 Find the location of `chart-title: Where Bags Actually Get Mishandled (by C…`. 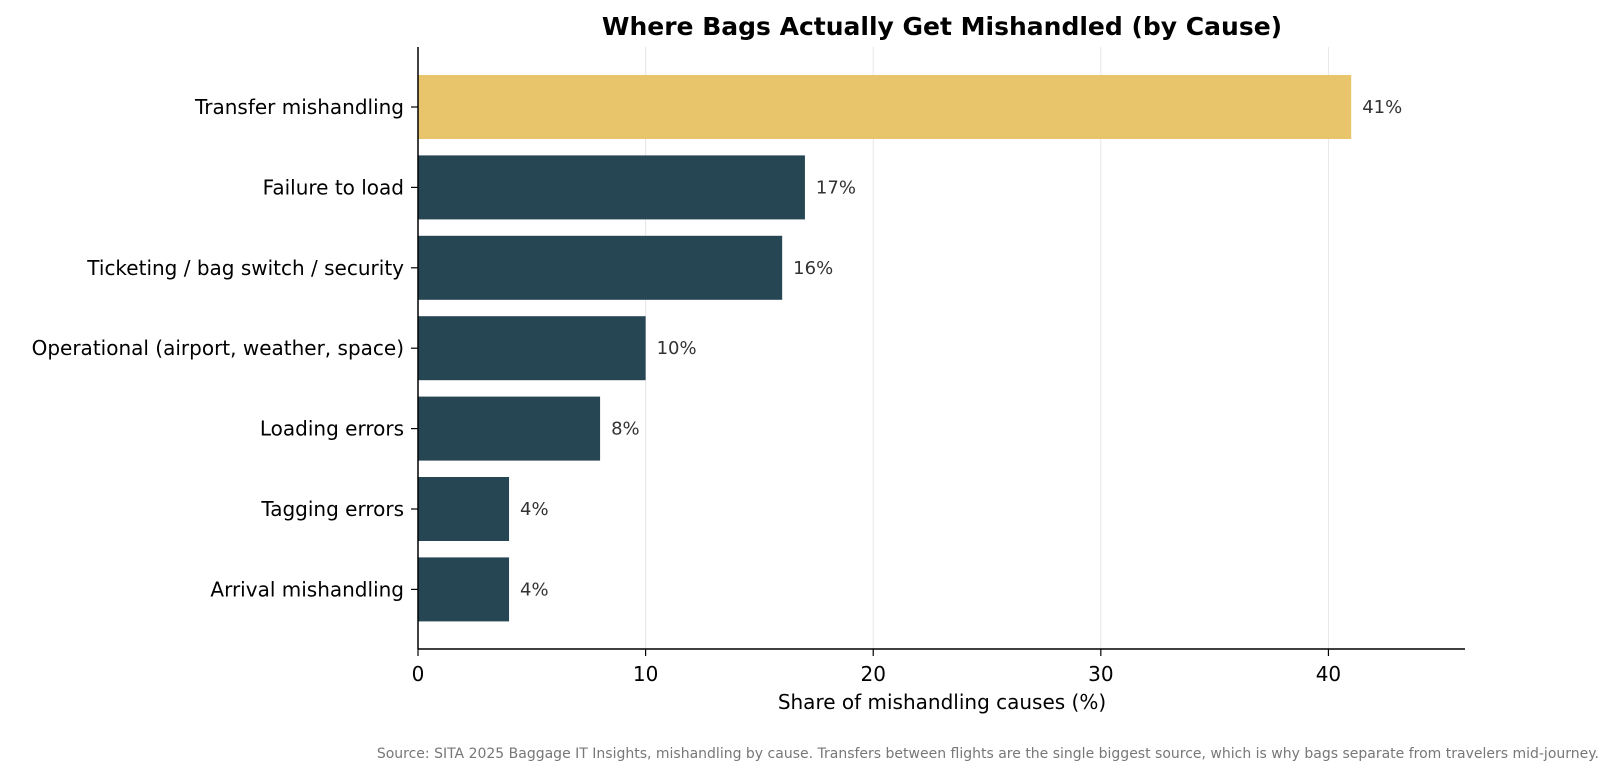

chart-title: Where Bags Actually Get Mishandled (by C… is located at coordinates (942, 26).